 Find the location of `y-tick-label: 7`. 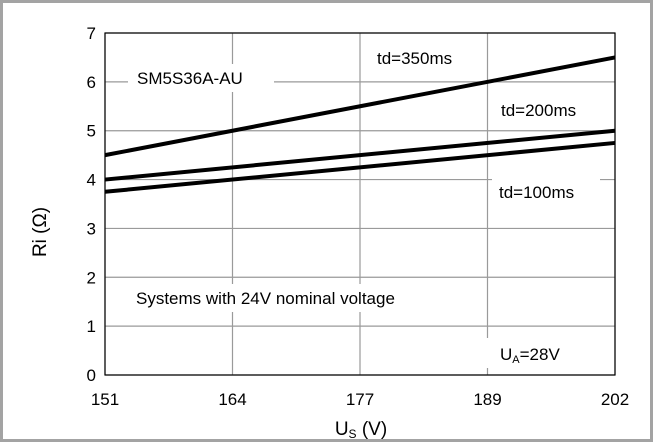

y-tick-label: 7 is located at coordinates (91, 33).